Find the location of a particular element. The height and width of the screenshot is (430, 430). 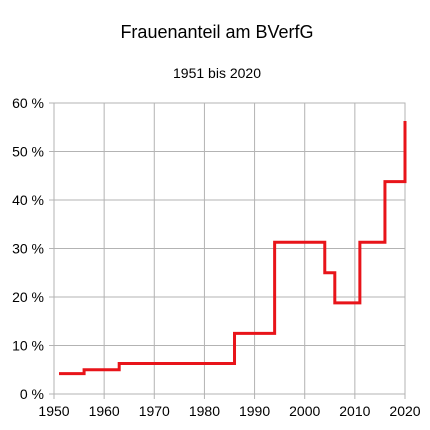

x-tick-label: 1950 is located at coordinates (53, 411).